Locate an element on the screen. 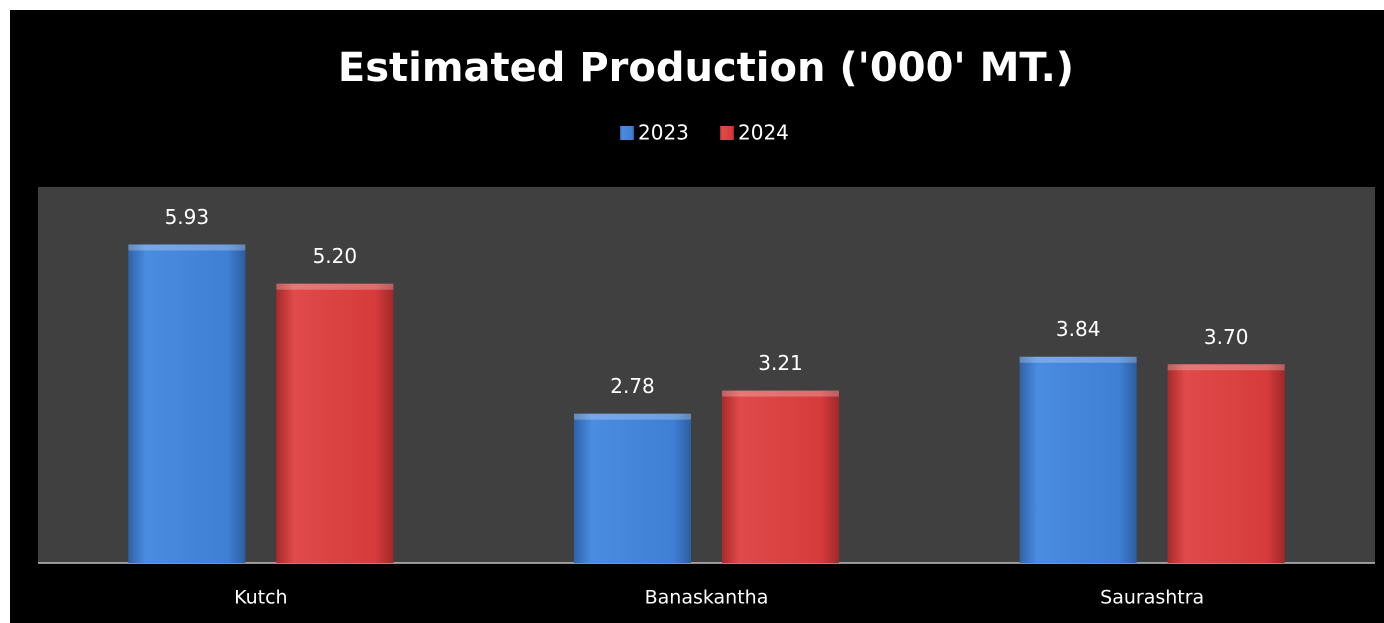  legend-label: 2023 is located at coordinates (663, 133).